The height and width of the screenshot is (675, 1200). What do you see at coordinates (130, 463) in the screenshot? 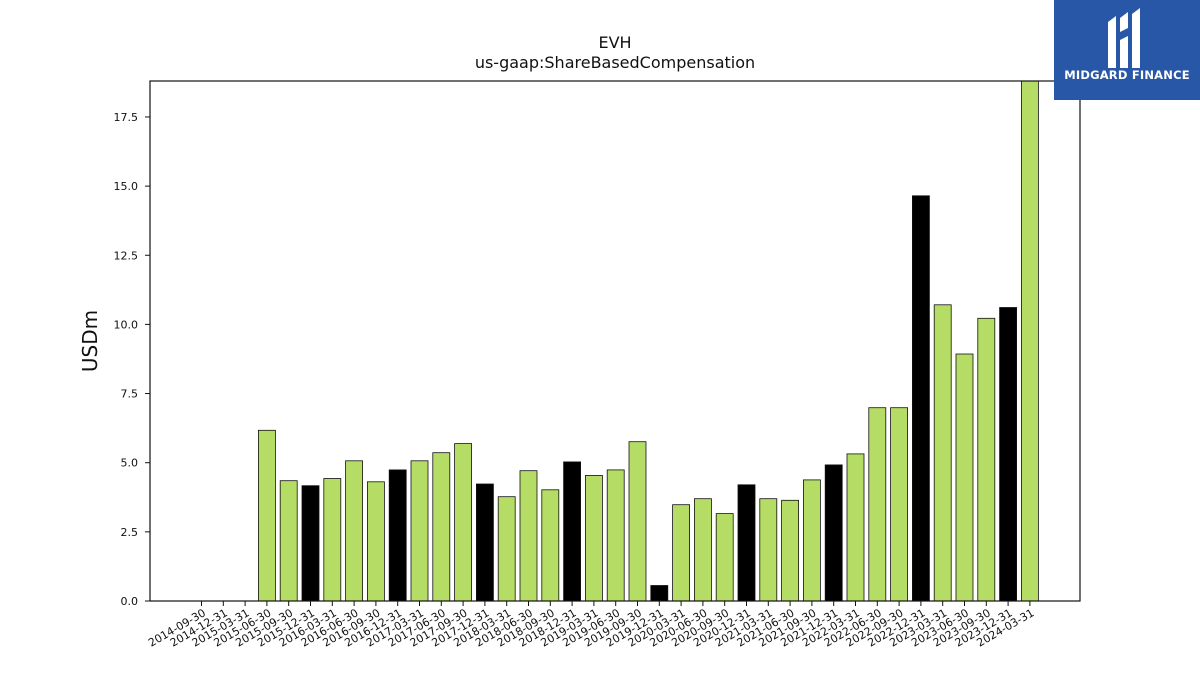
I see `y-tick-label: 5.0` at bounding box center [130, 463].